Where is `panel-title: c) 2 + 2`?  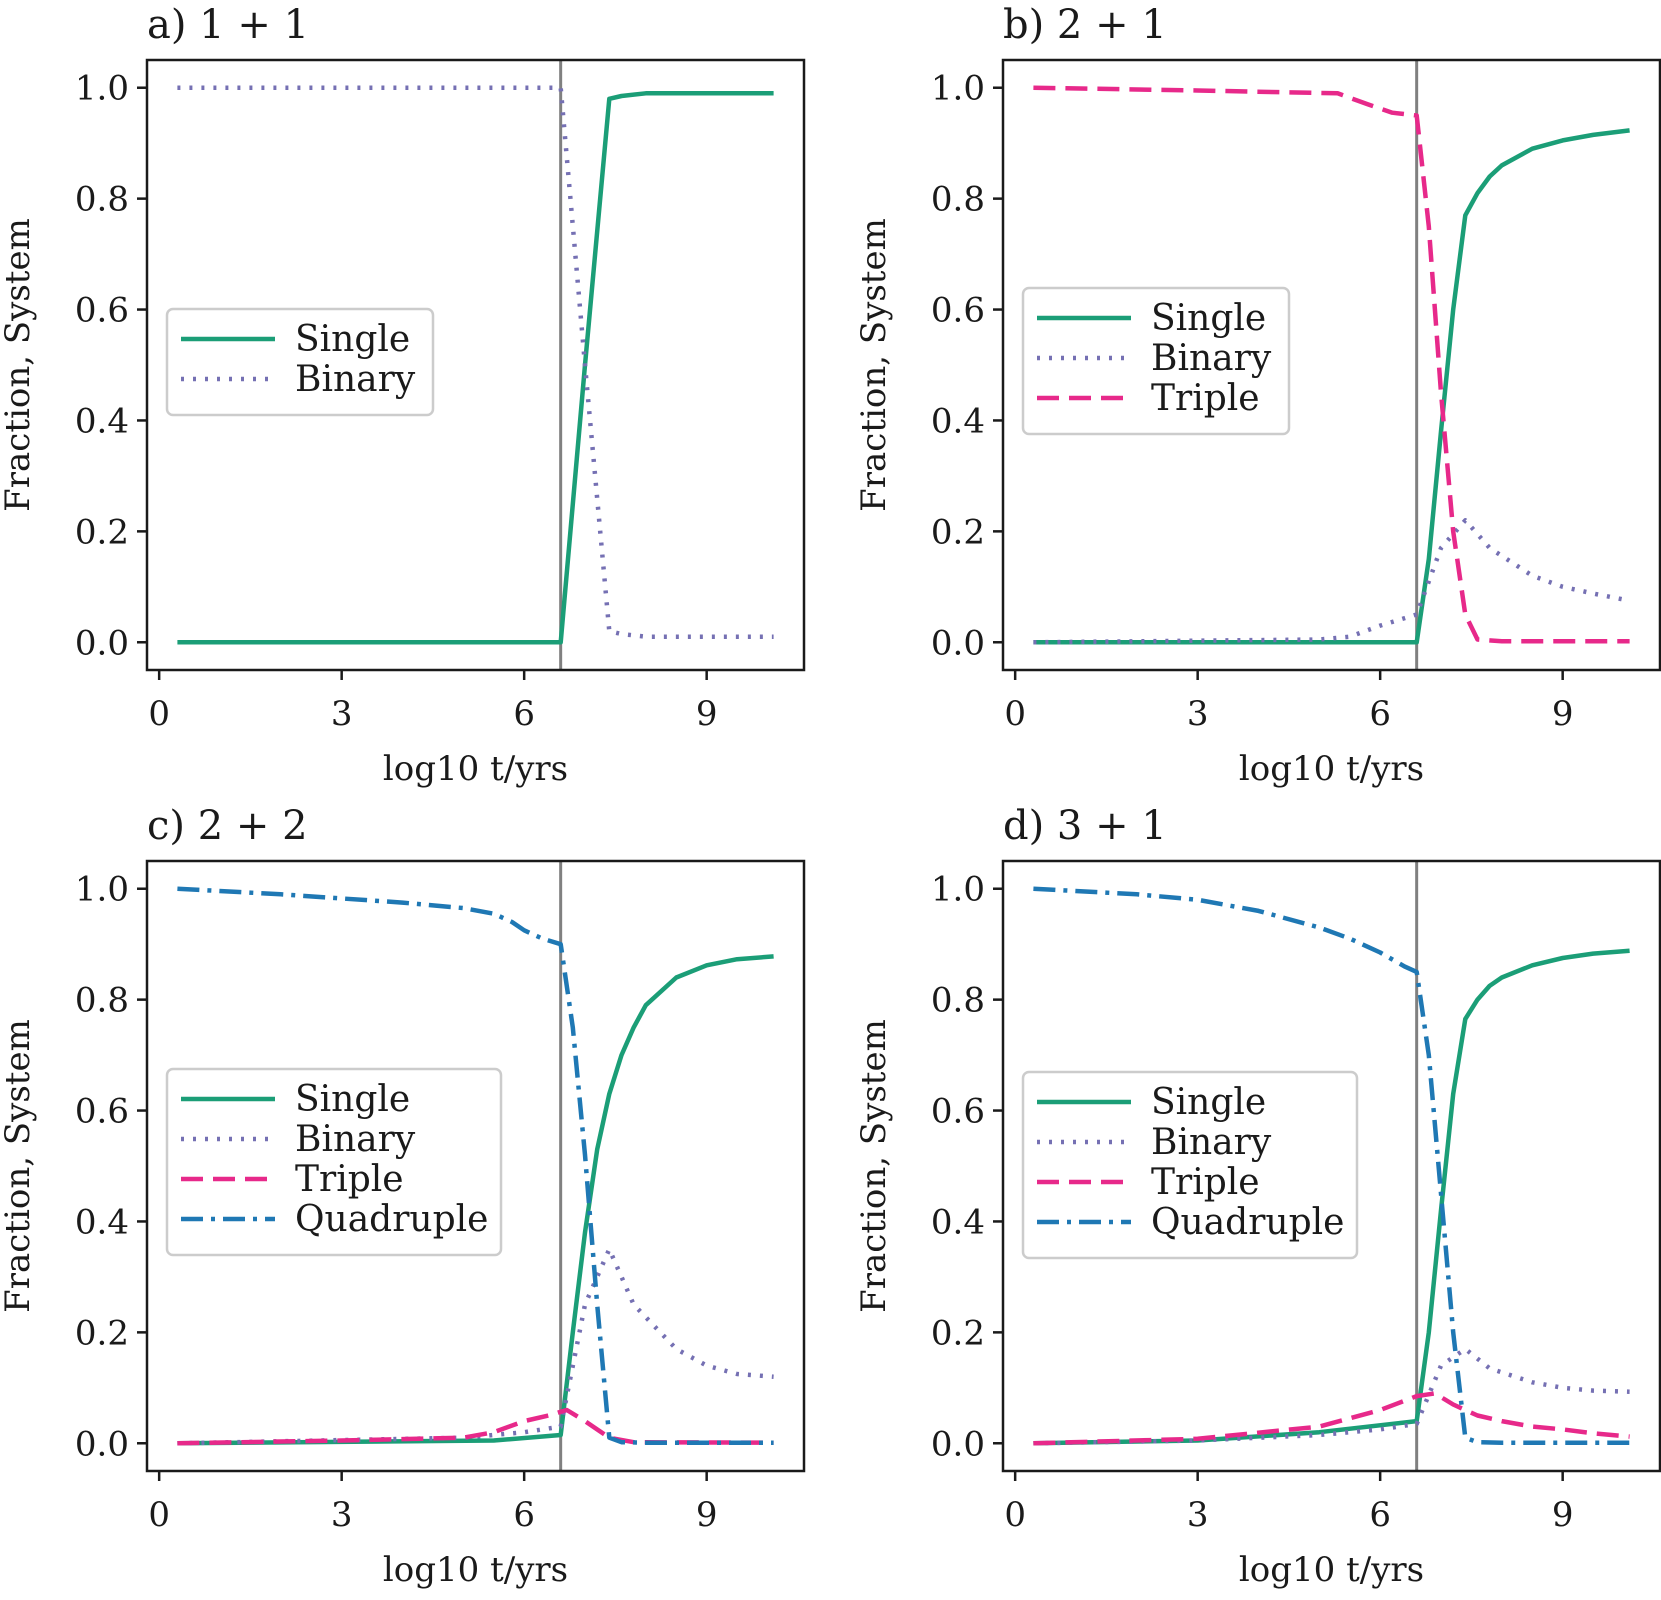 panel-title: c) 2 + 2 is located at coordinates (227, 826).